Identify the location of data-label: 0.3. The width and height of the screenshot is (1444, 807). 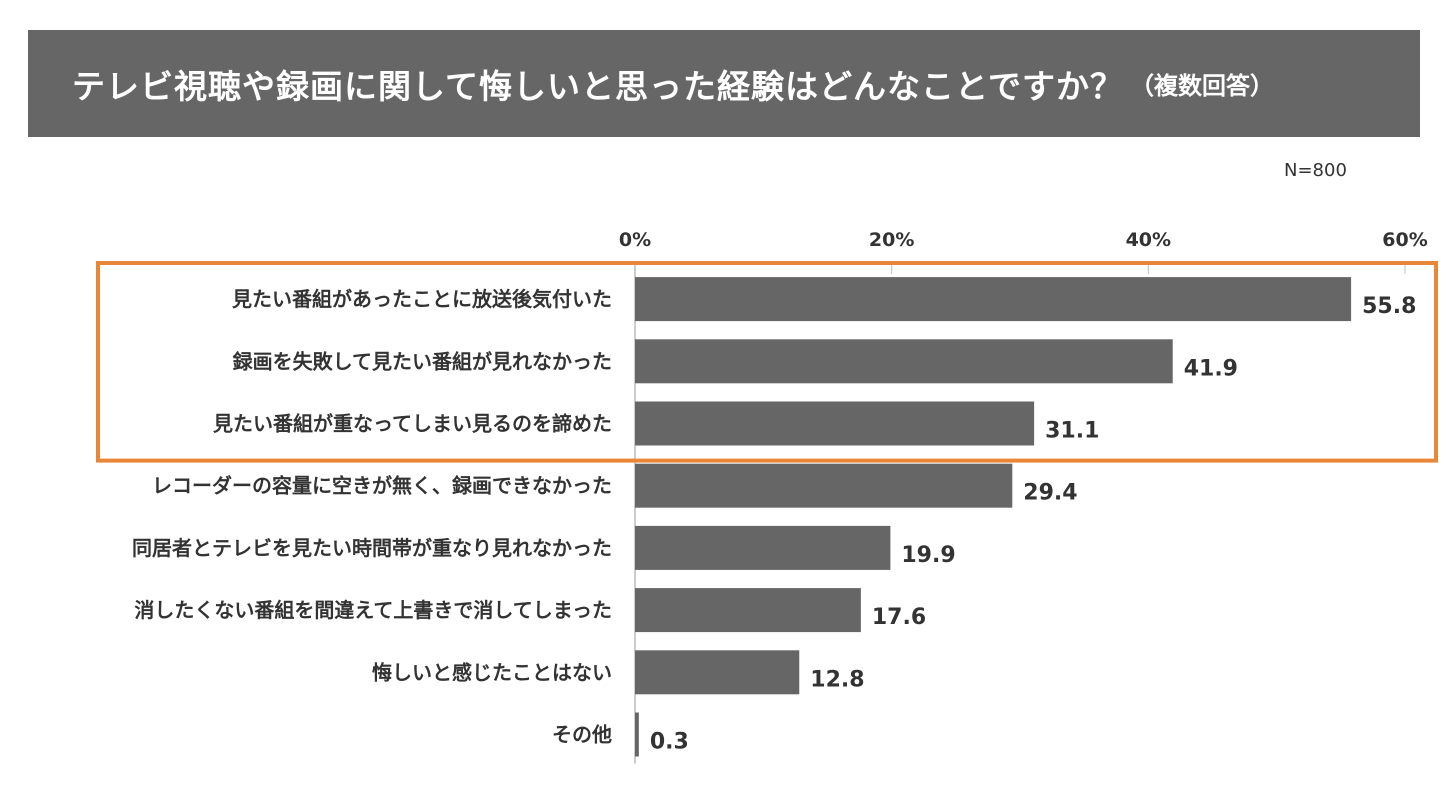
(669, 742).